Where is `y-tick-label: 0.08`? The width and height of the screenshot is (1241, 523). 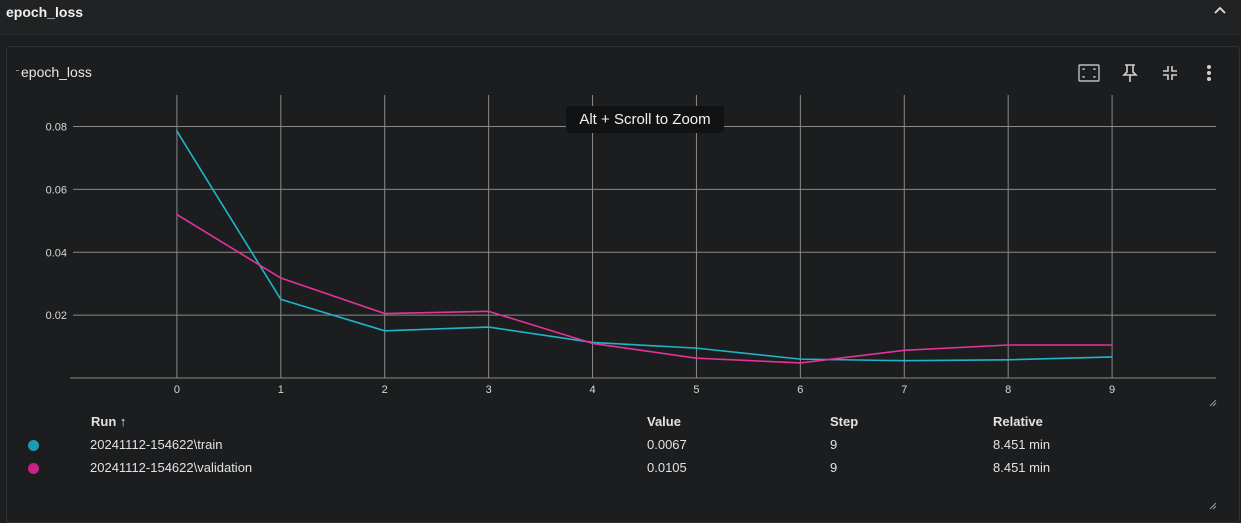
y-tick-label: 0.08 is located at coordinates (56, 128).